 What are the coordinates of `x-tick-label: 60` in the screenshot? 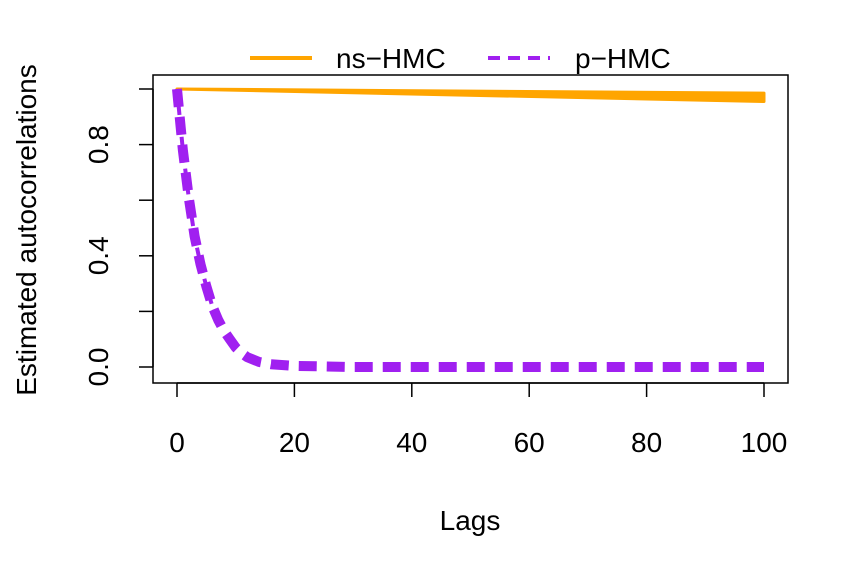 It's located at (529, 442).